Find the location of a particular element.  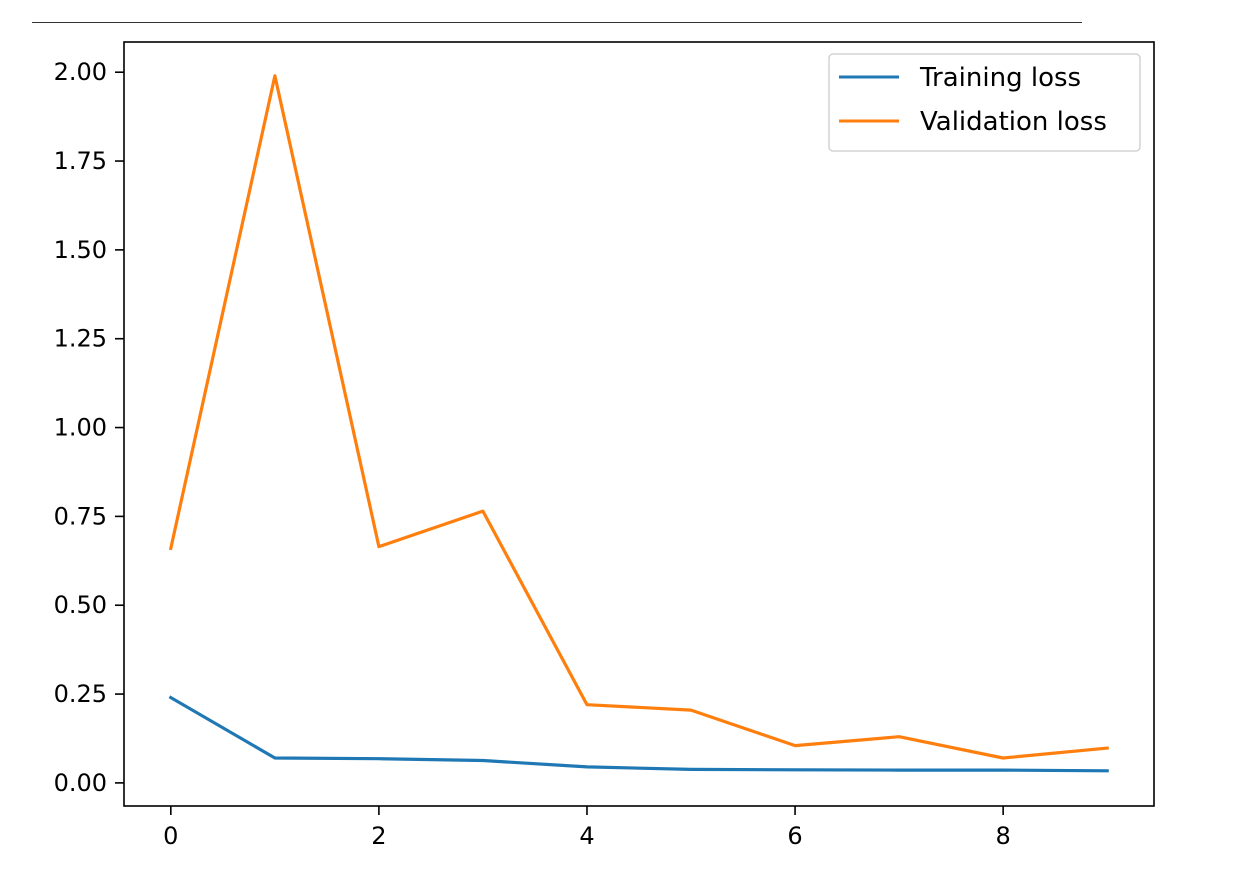

y-tick-label: 0.25 is located at coordinates (80, 694).